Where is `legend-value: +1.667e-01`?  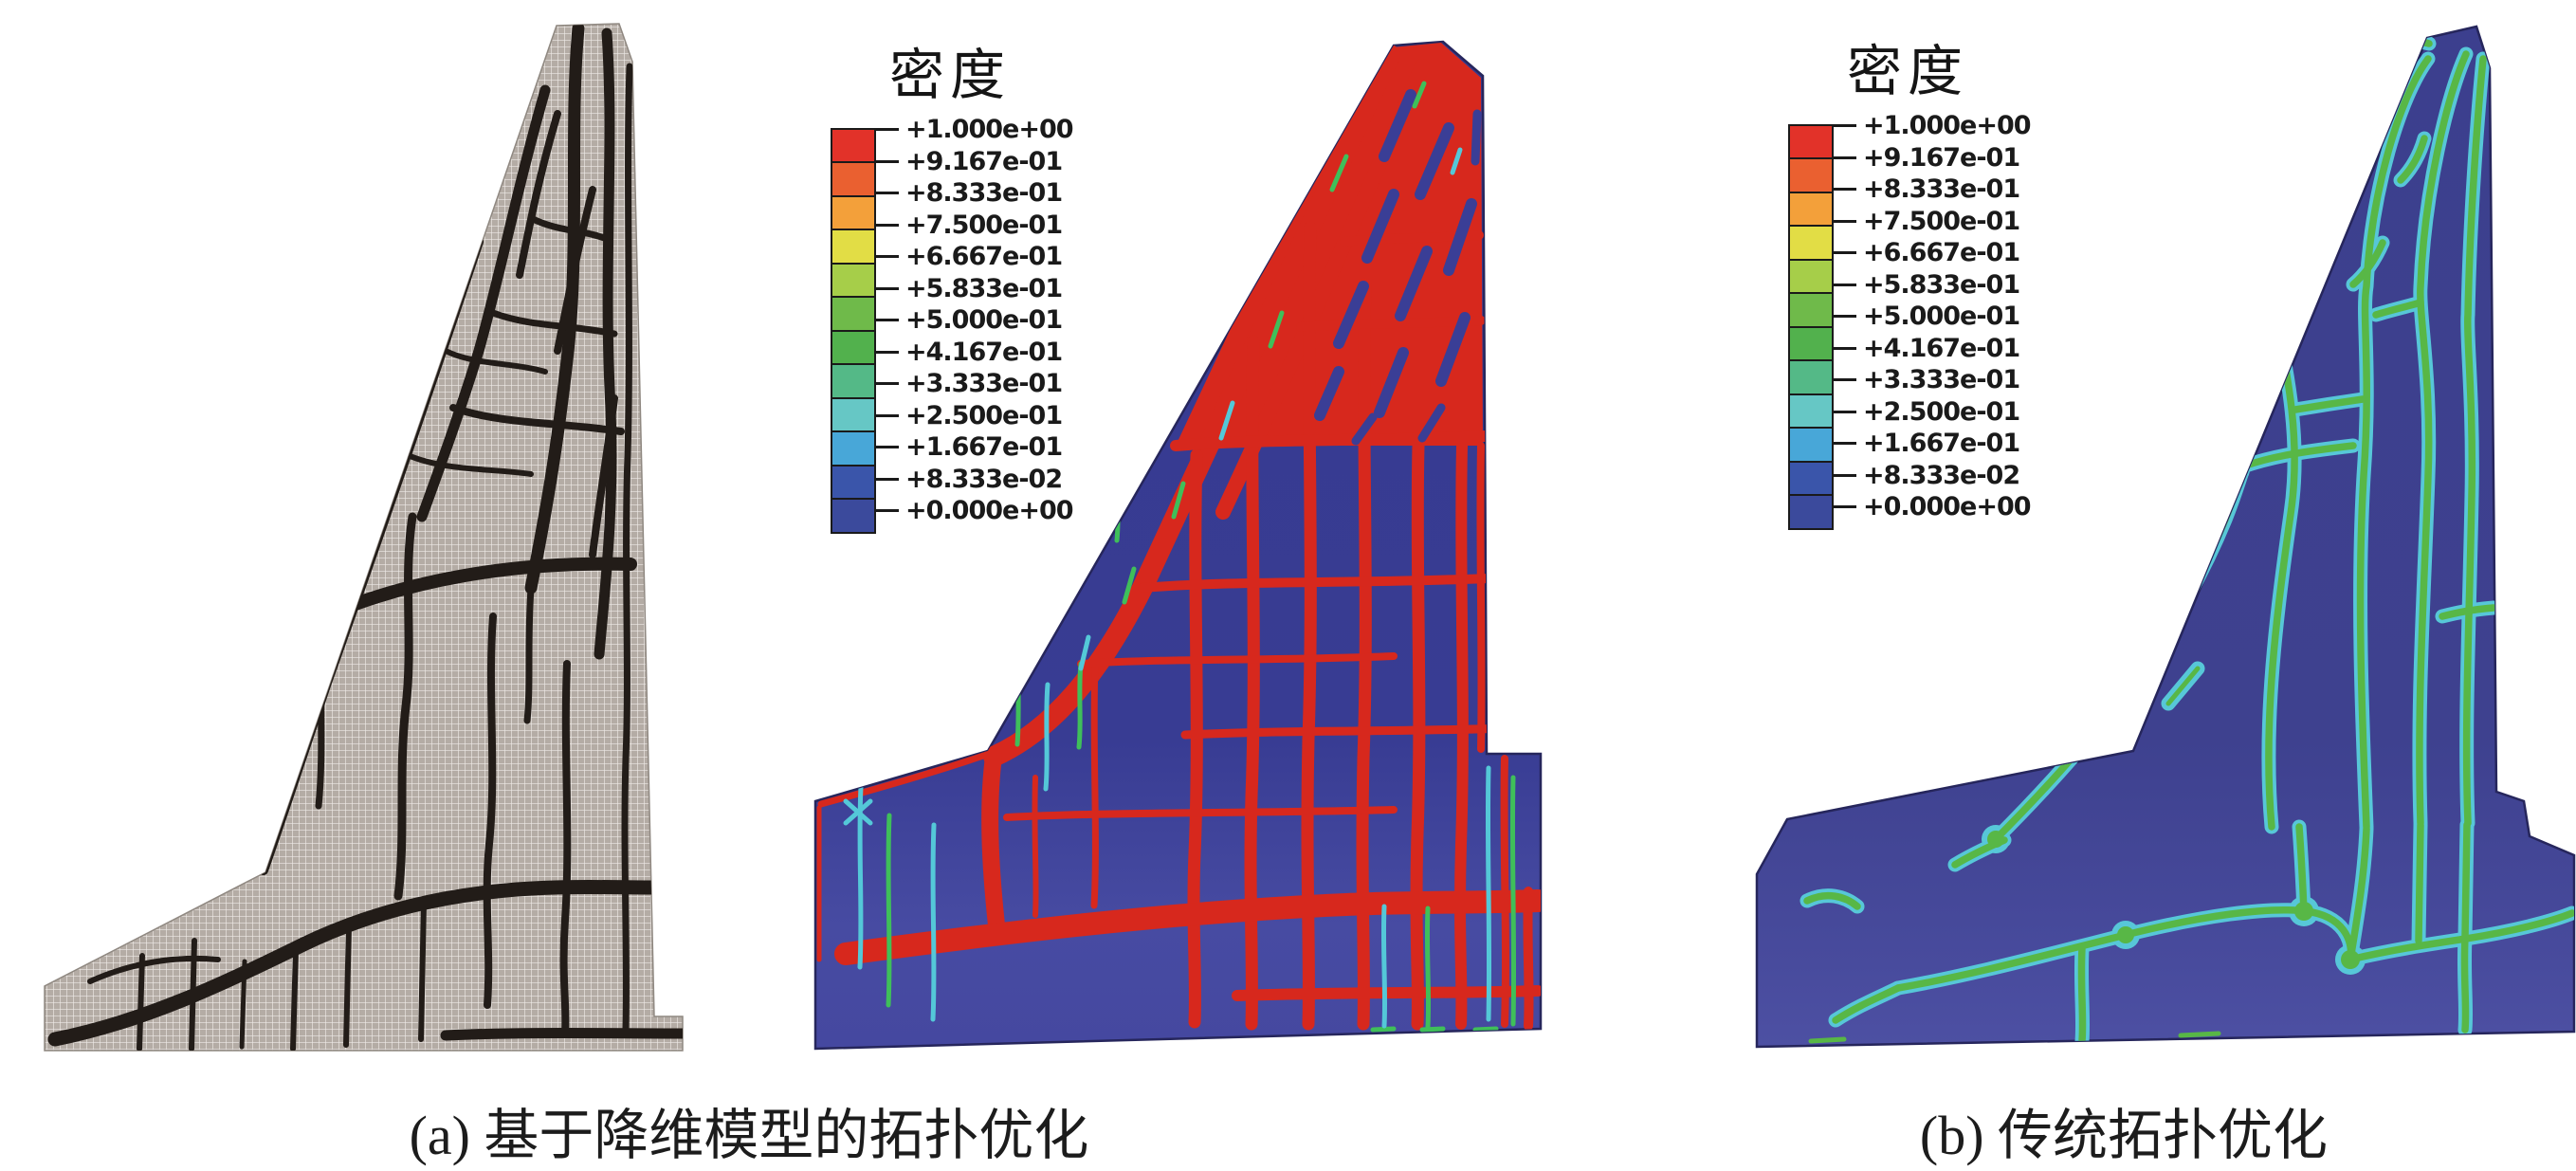 legend-value: +1.667e-01 is located at coordinates (984, 447).